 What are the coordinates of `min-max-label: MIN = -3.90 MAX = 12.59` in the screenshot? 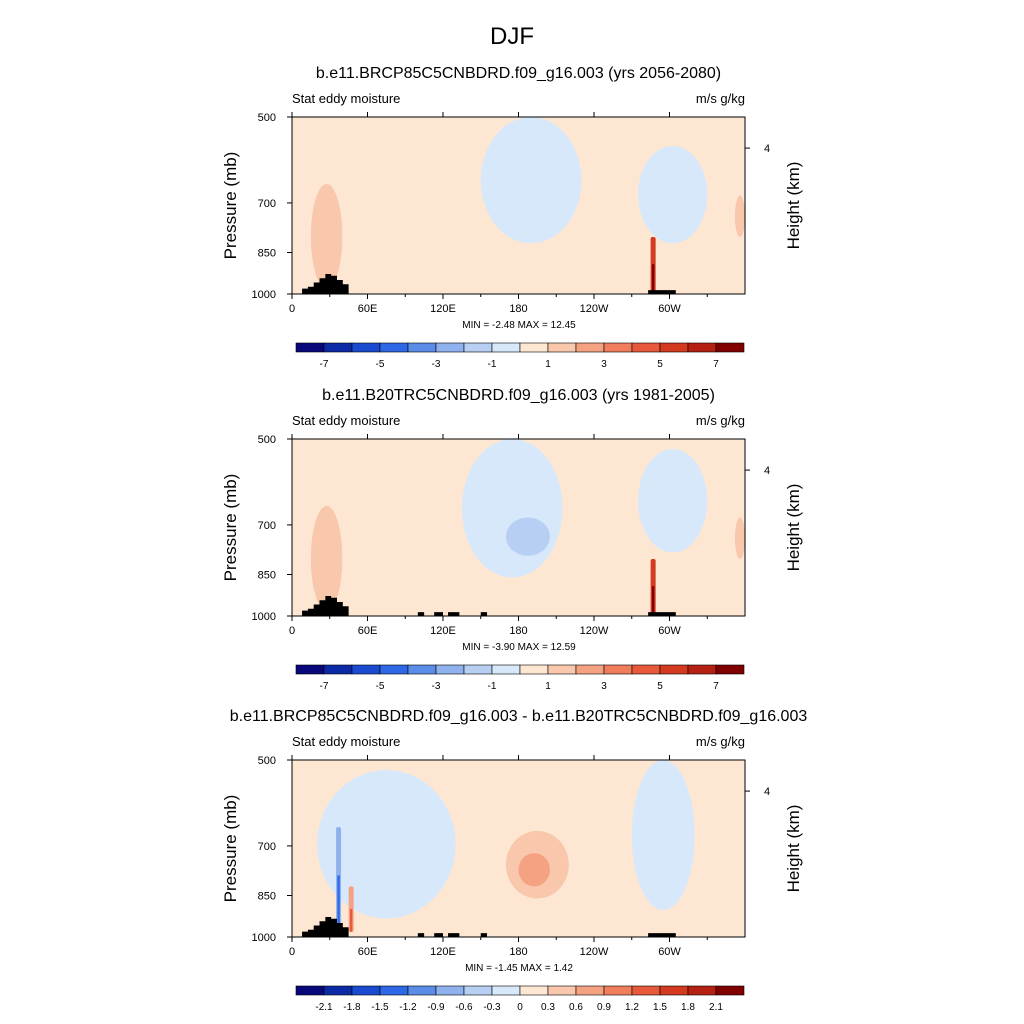 It's located at (519, 647).